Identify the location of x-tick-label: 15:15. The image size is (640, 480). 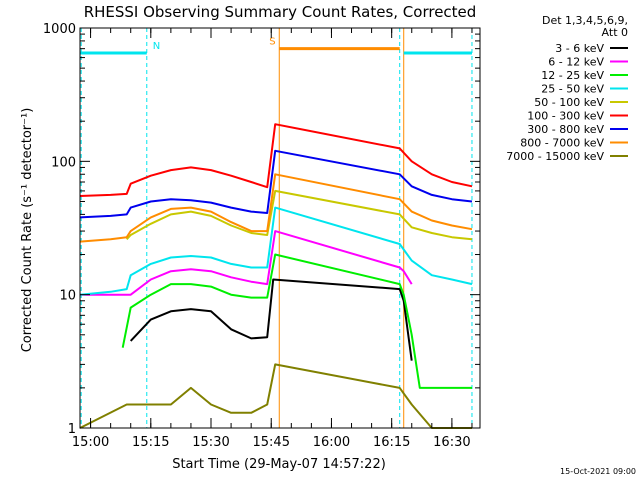
(150, 442).